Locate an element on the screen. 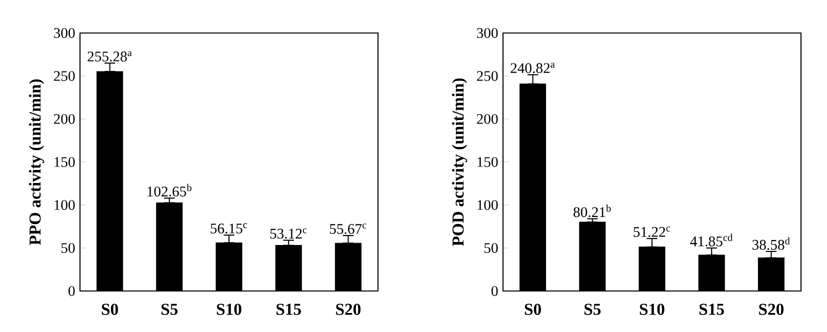  data-label: 56.15$^{c}$ is located at coordinates (229, 228).